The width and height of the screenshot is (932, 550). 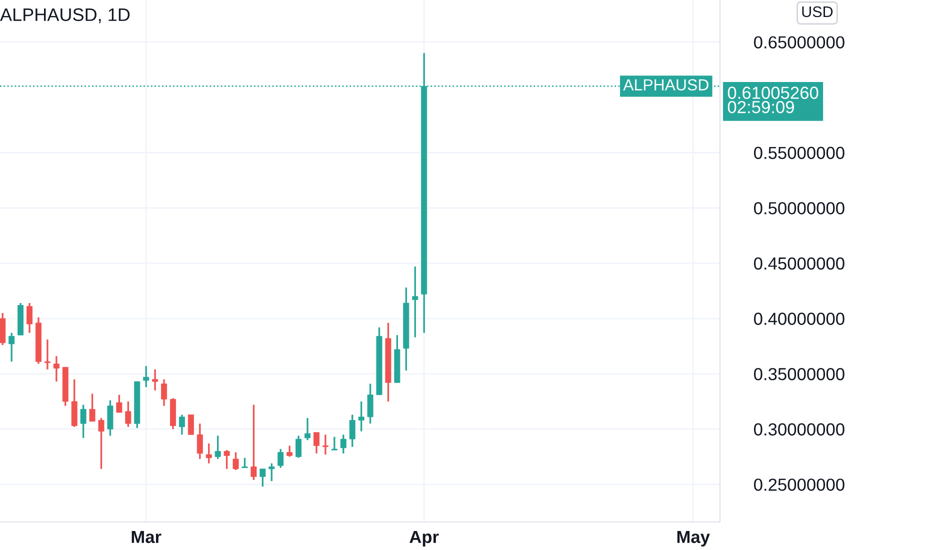 I want to click on y-tick-label: 0.50000000, so click(x=799, y=208).